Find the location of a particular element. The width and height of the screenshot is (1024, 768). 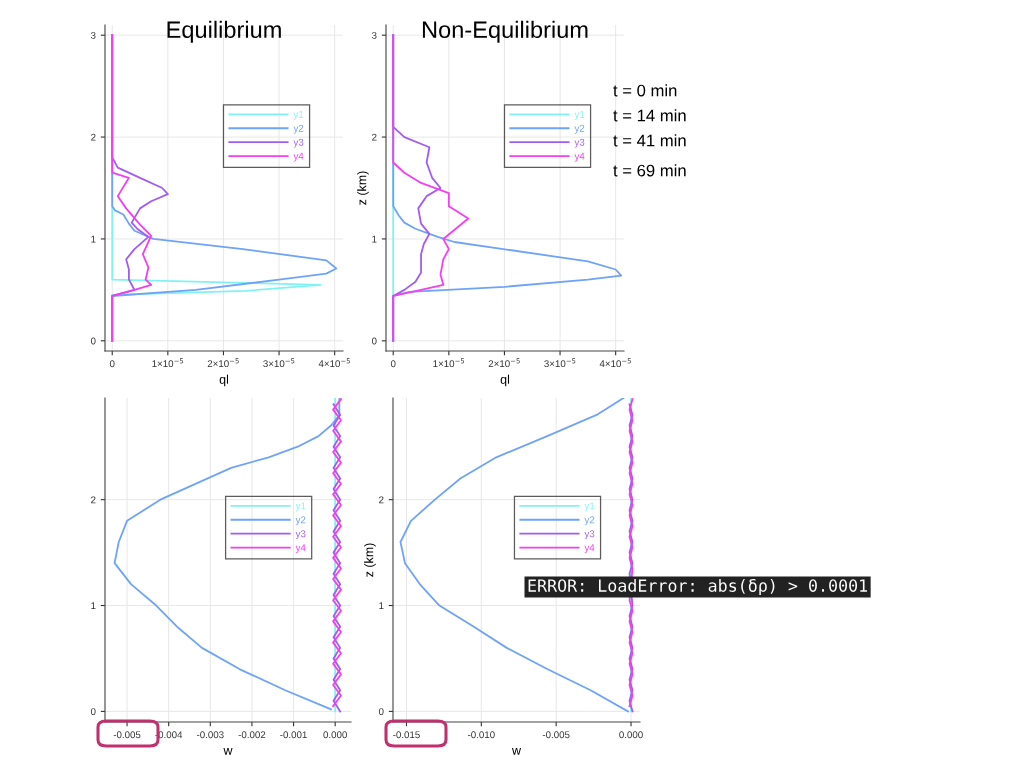

annotation: t = 14 min is located at coordinates (649, 115).